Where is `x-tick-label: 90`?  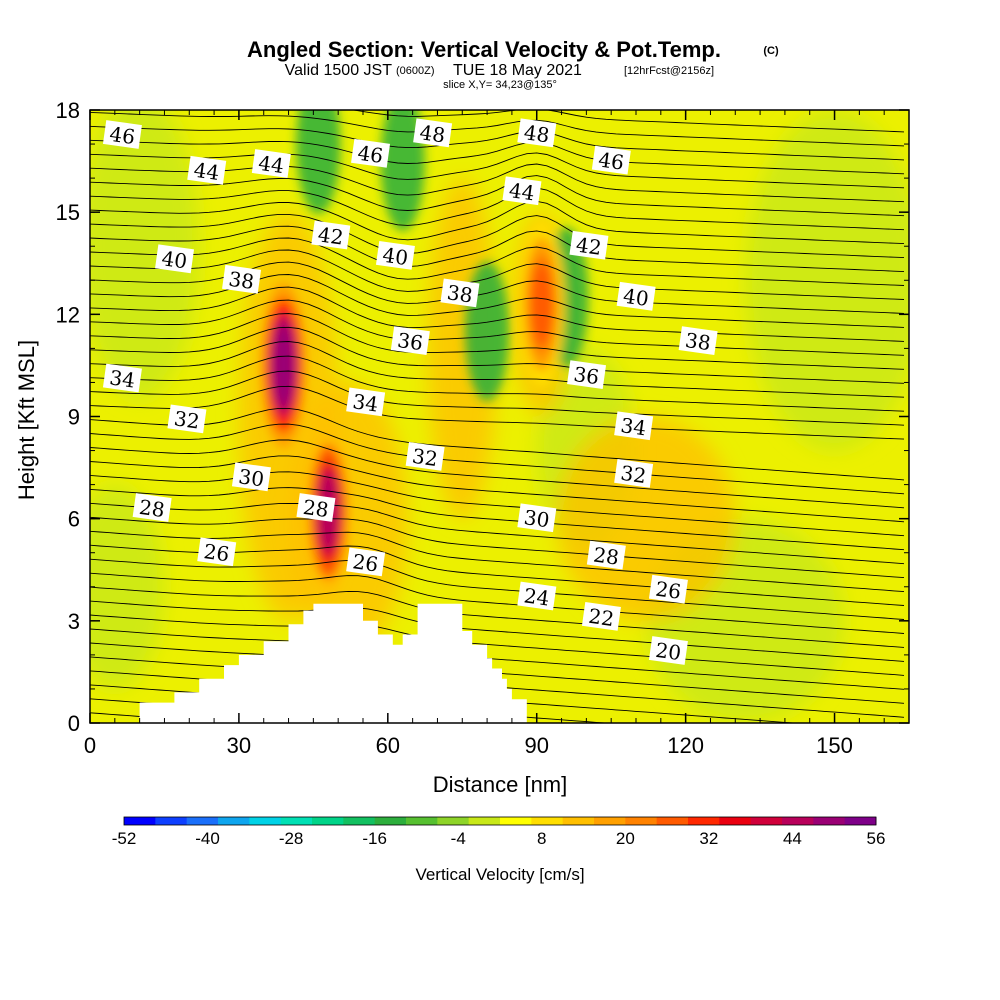 x-tick-label: 90 is located at coordinates (536, 745).